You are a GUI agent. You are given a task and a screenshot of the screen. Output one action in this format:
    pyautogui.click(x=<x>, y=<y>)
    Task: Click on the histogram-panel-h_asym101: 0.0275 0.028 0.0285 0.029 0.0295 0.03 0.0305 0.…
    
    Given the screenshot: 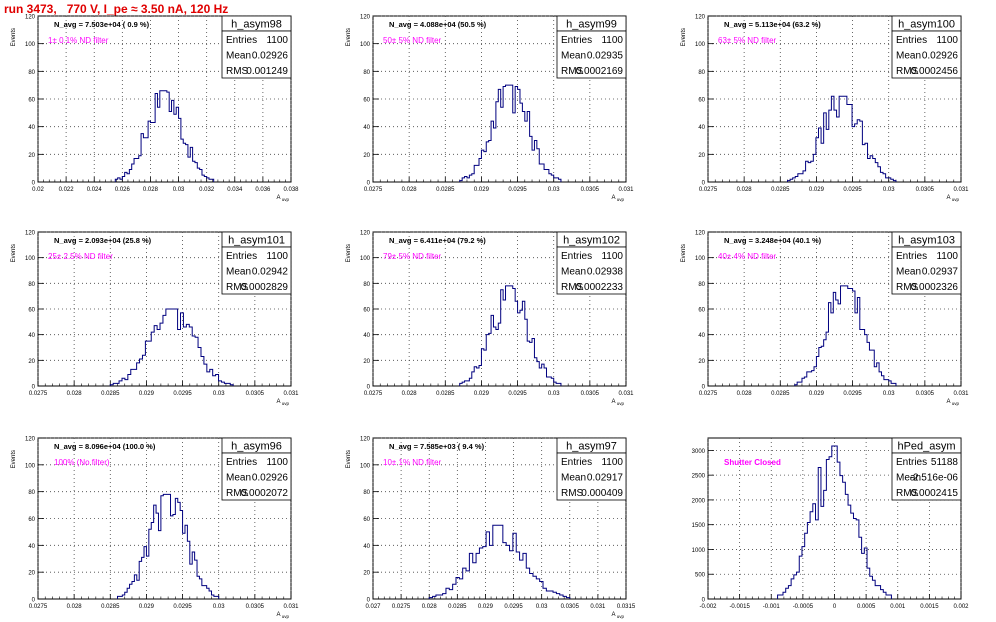 What is the action you would take?
    pyautogui.click(x=155, y=319)
    